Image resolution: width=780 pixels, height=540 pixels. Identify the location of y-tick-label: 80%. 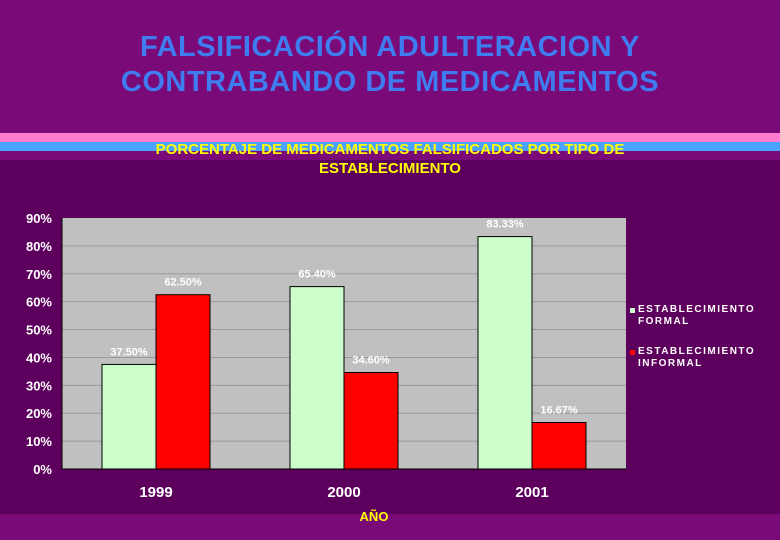
(39, 246).